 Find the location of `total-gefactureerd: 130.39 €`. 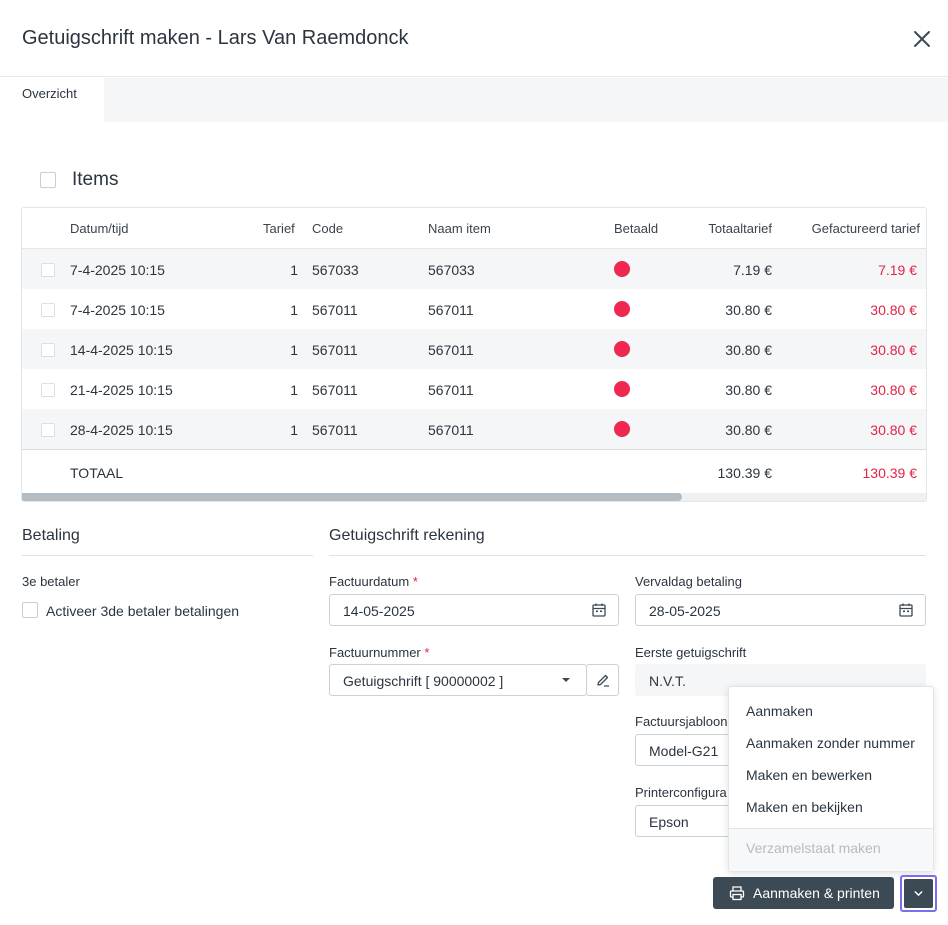

total-gefactureerd: 130.39 € is located at coordinates (890, 473).